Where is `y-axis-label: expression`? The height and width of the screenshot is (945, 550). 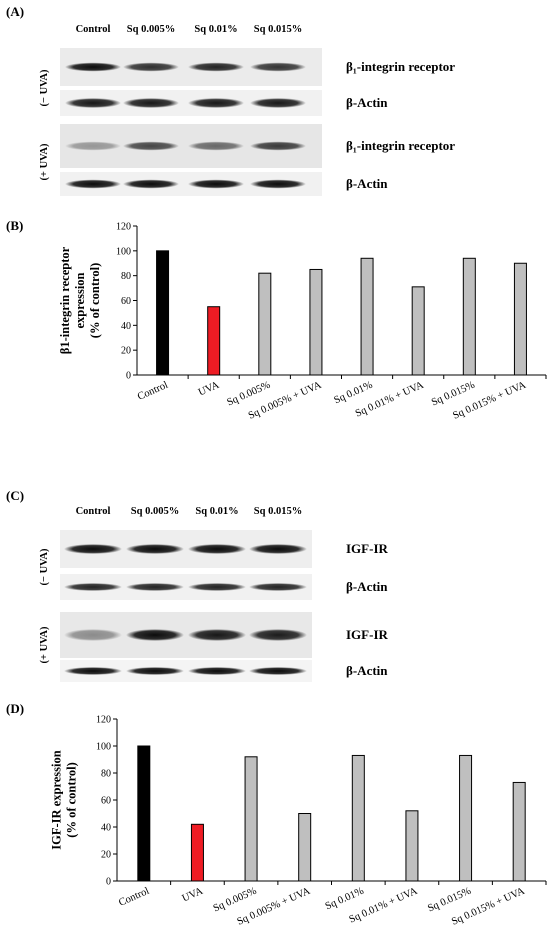 y-axis-label: expression is located at coordinates (80, 300).